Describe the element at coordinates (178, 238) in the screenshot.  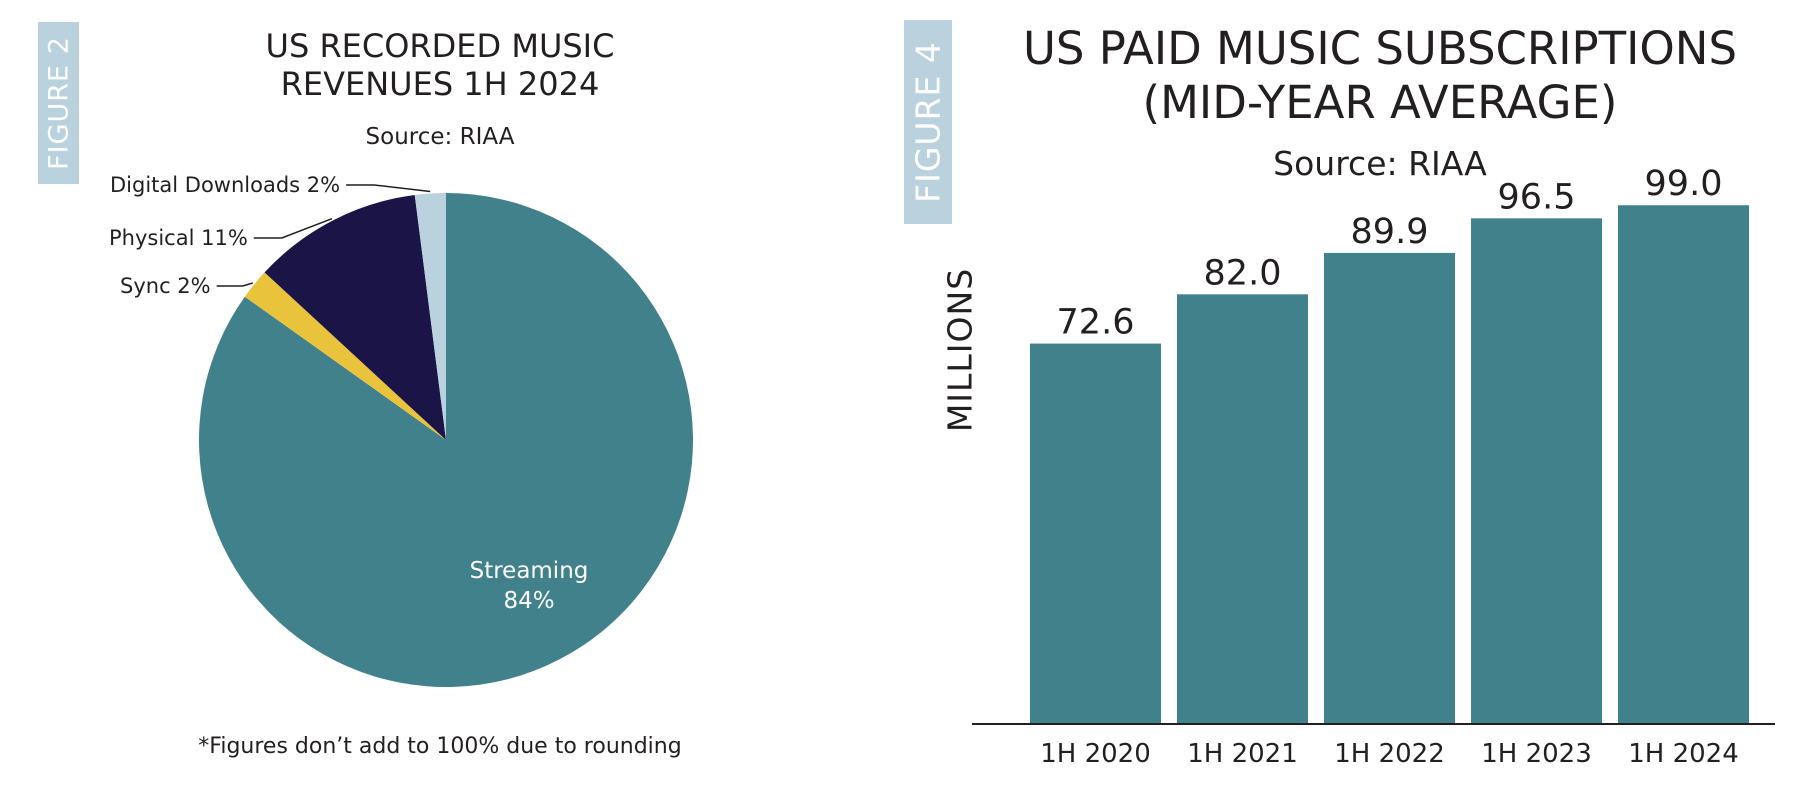
I see `pie-label-physical: Physical 11%` at that location.